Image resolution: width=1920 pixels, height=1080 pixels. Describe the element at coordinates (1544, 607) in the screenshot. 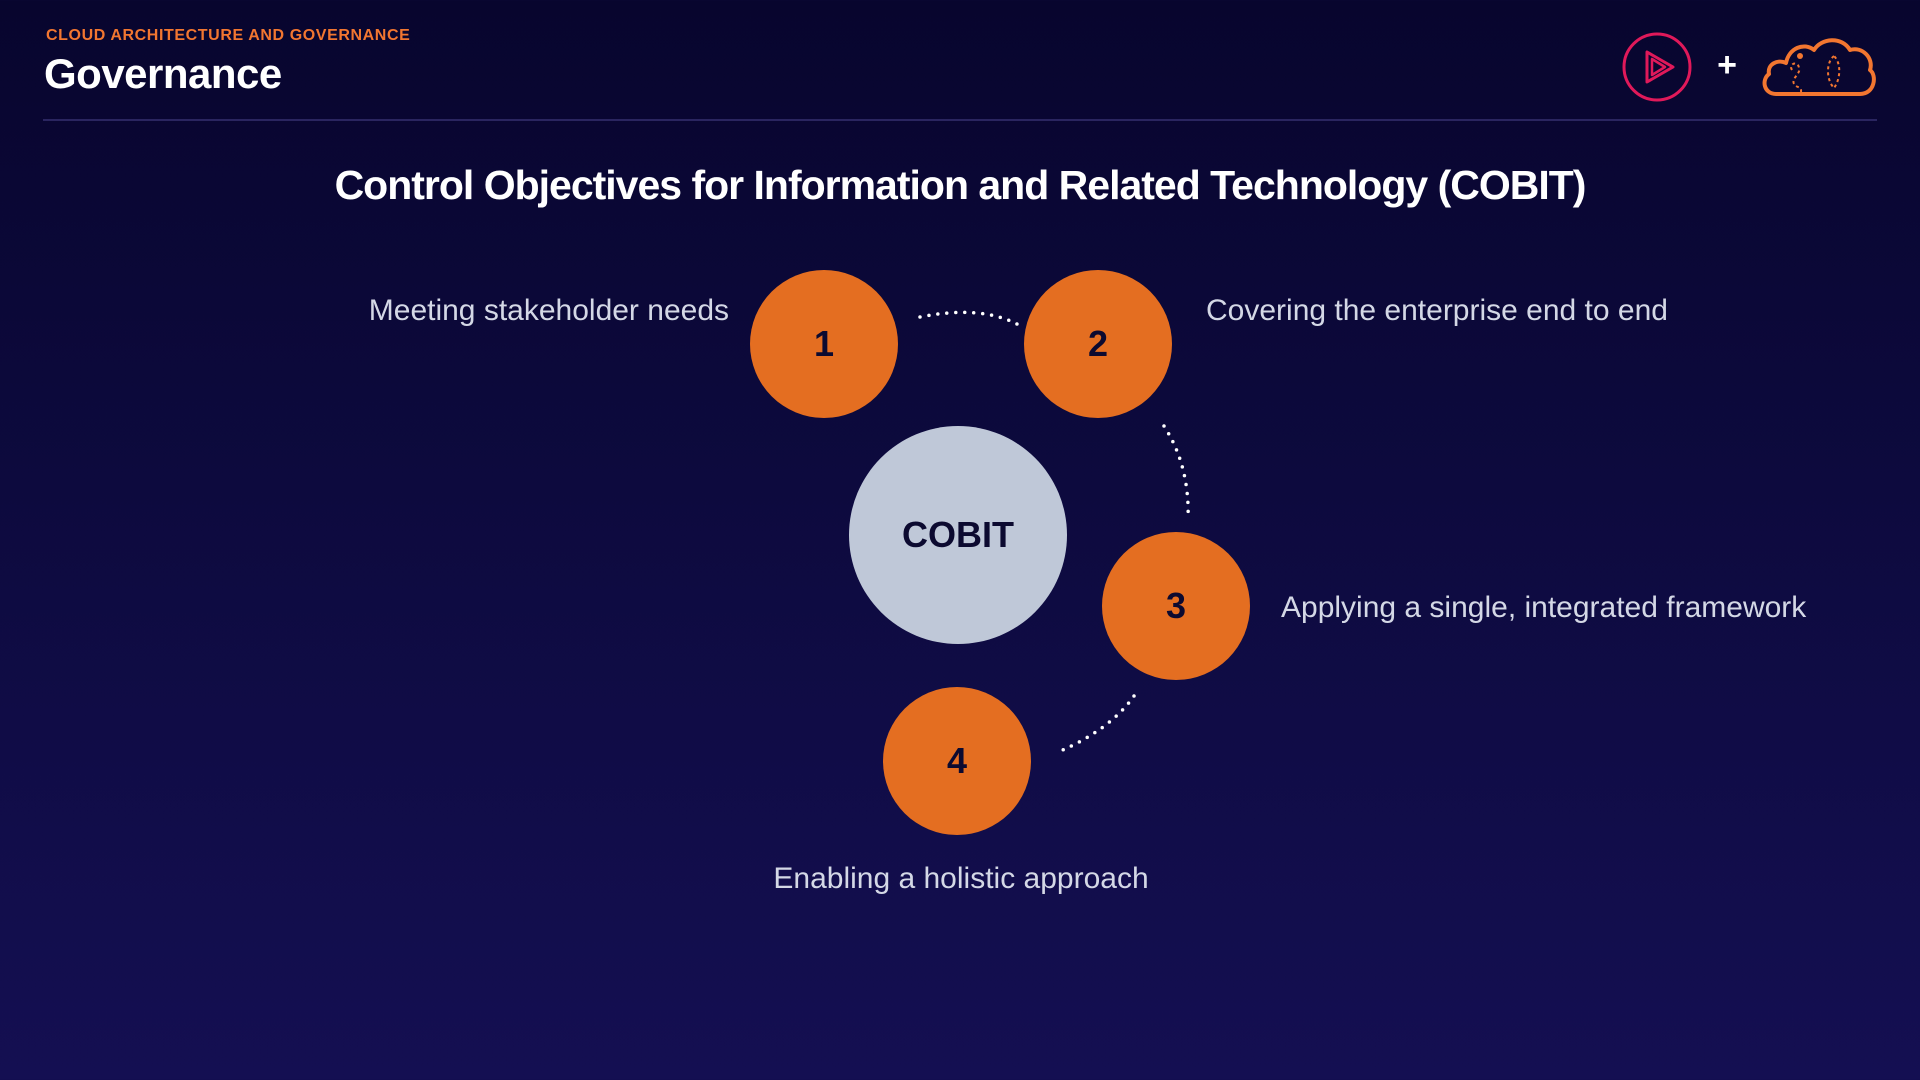

I see `principle-label-3: Applying a single, integrated framework` at that location.